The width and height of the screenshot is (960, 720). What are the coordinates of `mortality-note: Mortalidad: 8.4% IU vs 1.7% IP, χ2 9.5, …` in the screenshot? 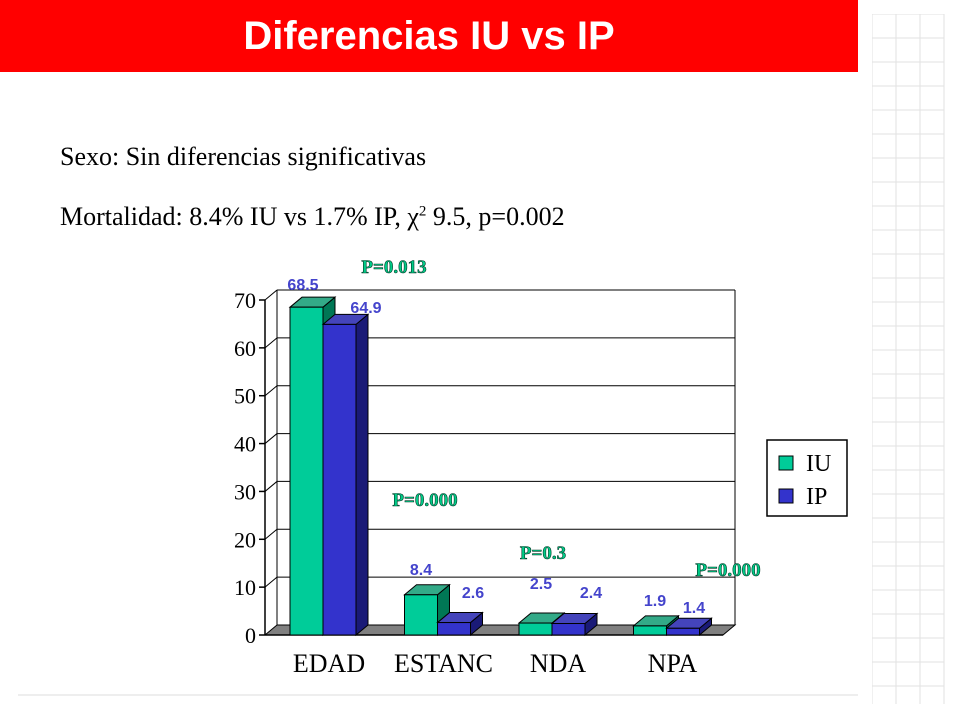 It's located at (312, 217).